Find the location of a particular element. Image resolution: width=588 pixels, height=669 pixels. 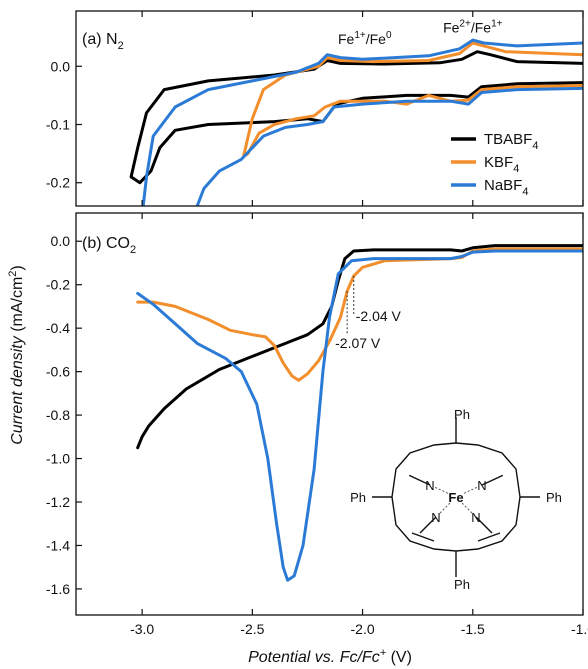

legend-label: KBF4 is located at coordinates (501, 164).